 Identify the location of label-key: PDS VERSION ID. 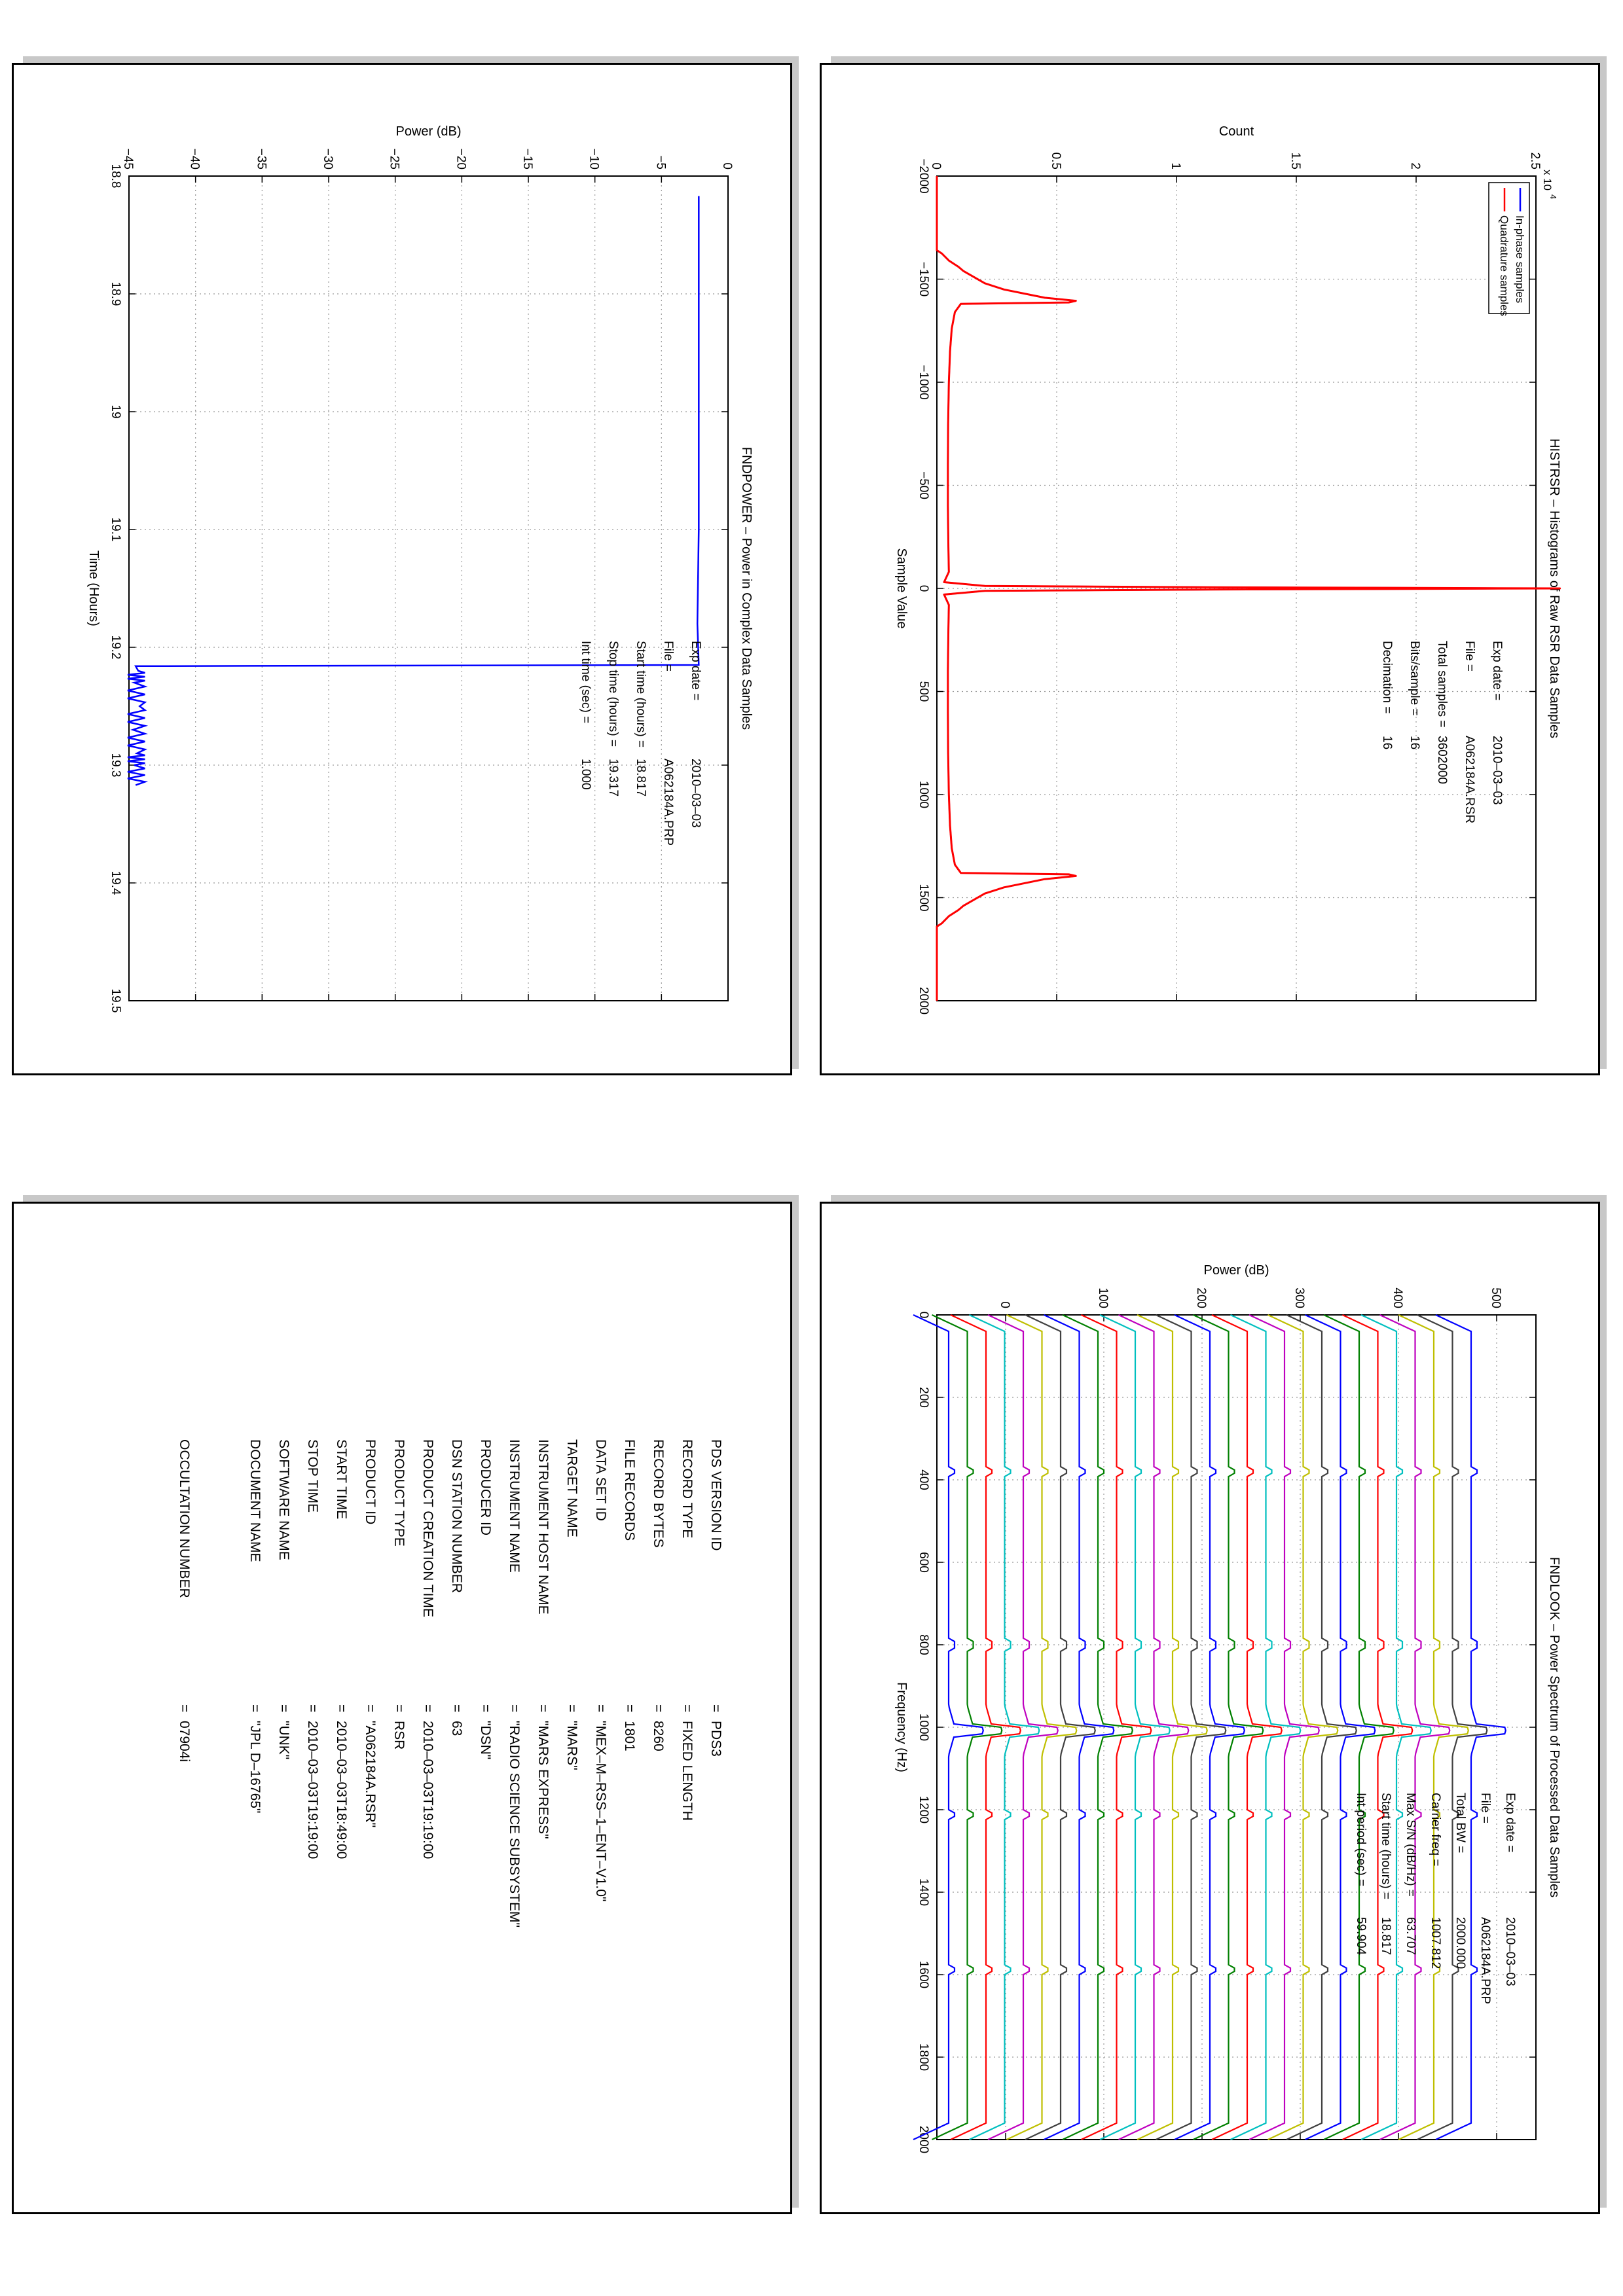
(715, 1495).